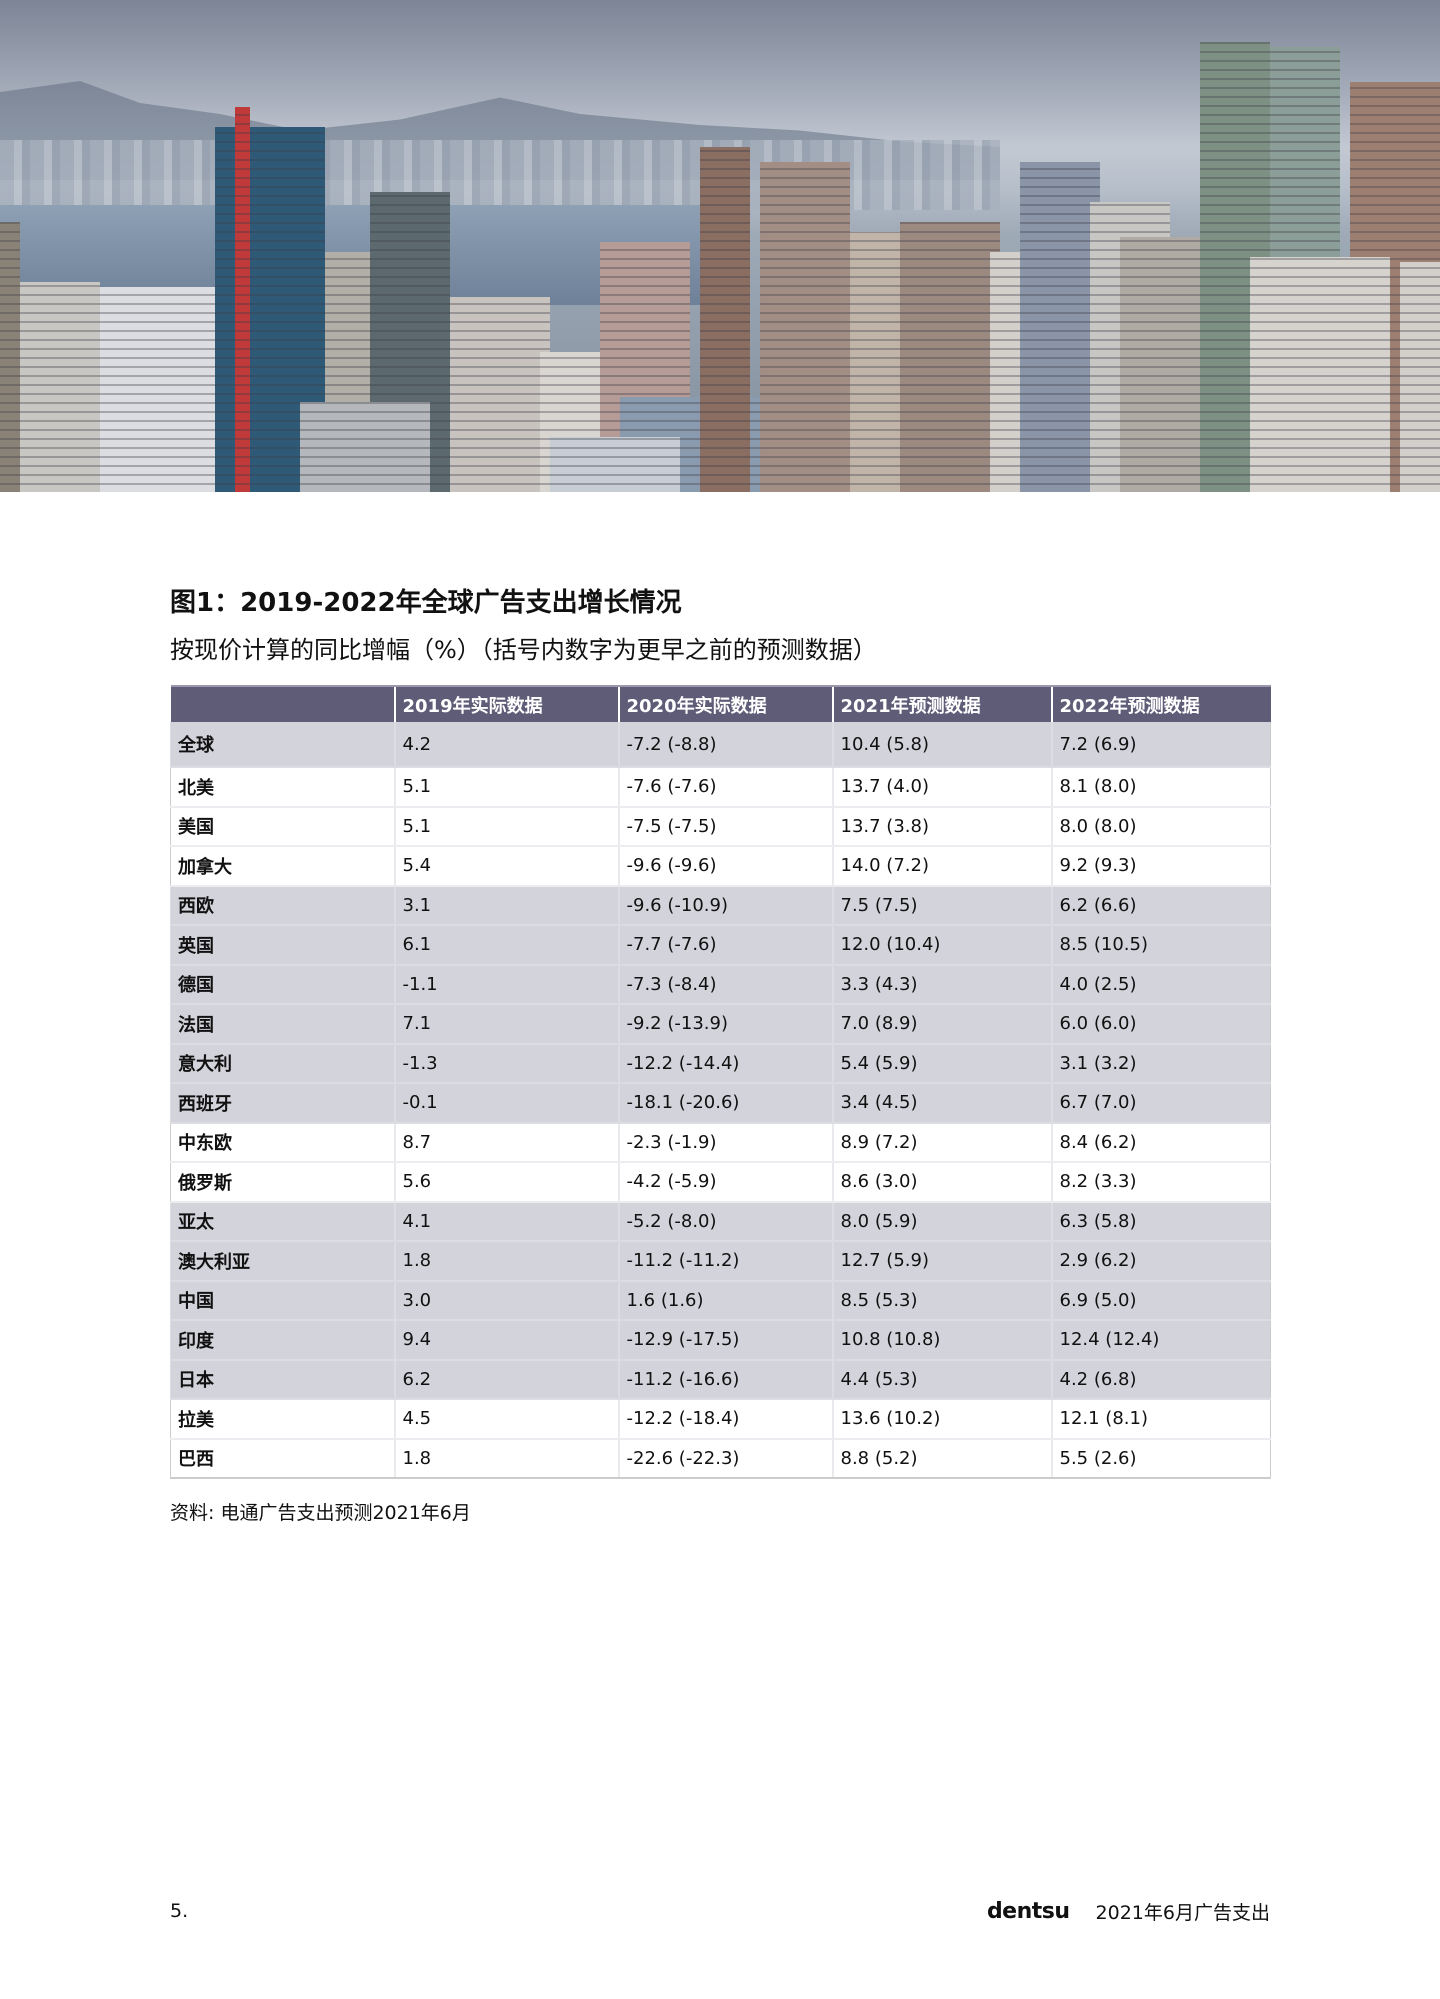 This screenshot has height=1999, width=1440. Describe the element at coordinates (941, 905) in the screenshot. I see `value-cell: 7.5 (7.5)` at that location.